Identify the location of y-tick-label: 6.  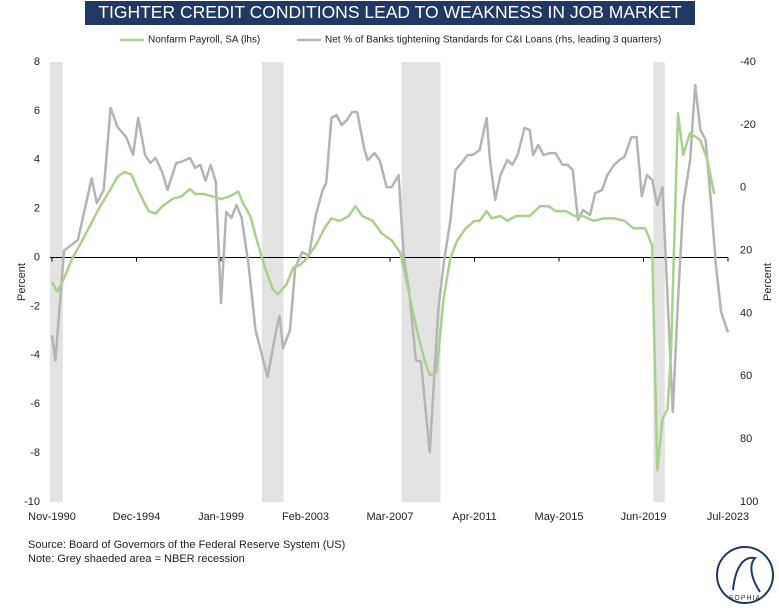
(37, 111).